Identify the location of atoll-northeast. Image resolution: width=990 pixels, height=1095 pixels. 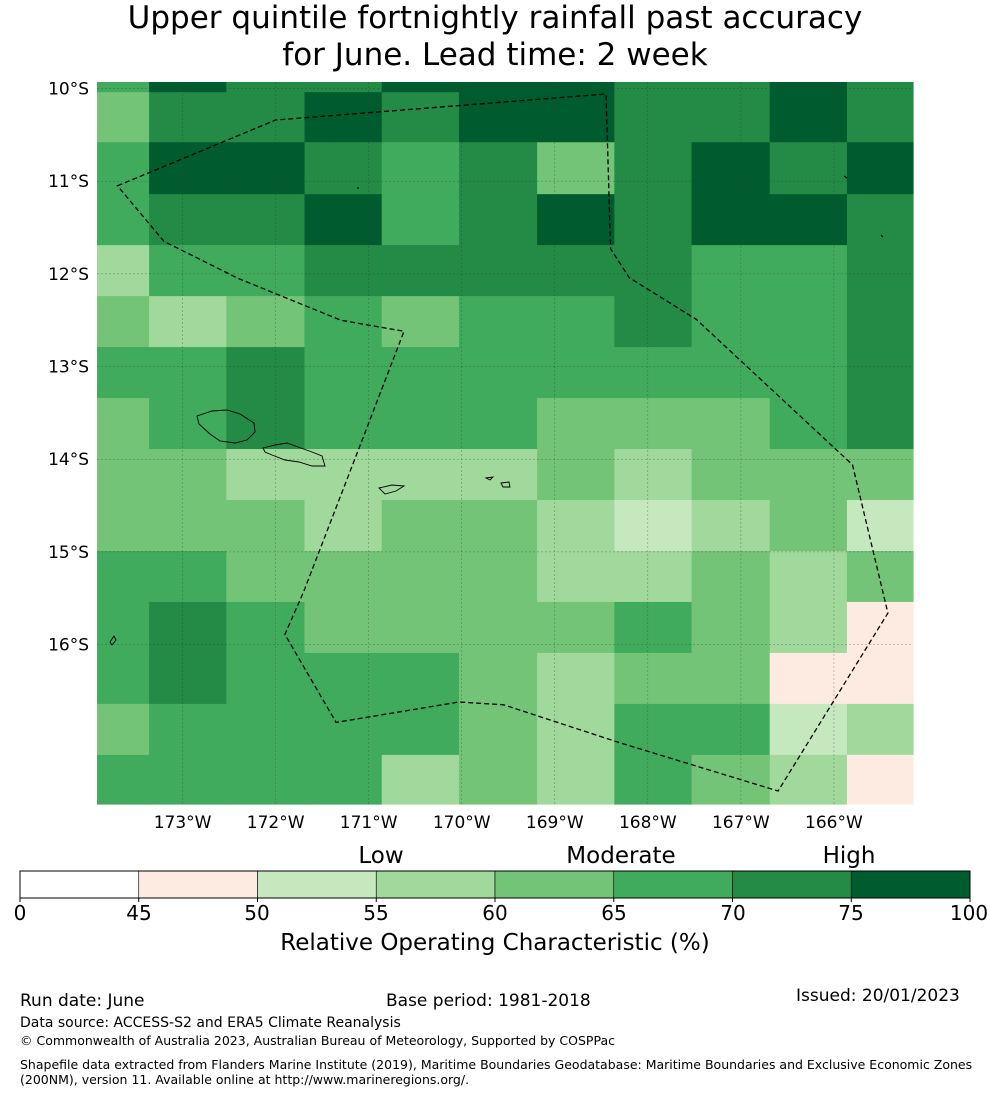
(845, 177).